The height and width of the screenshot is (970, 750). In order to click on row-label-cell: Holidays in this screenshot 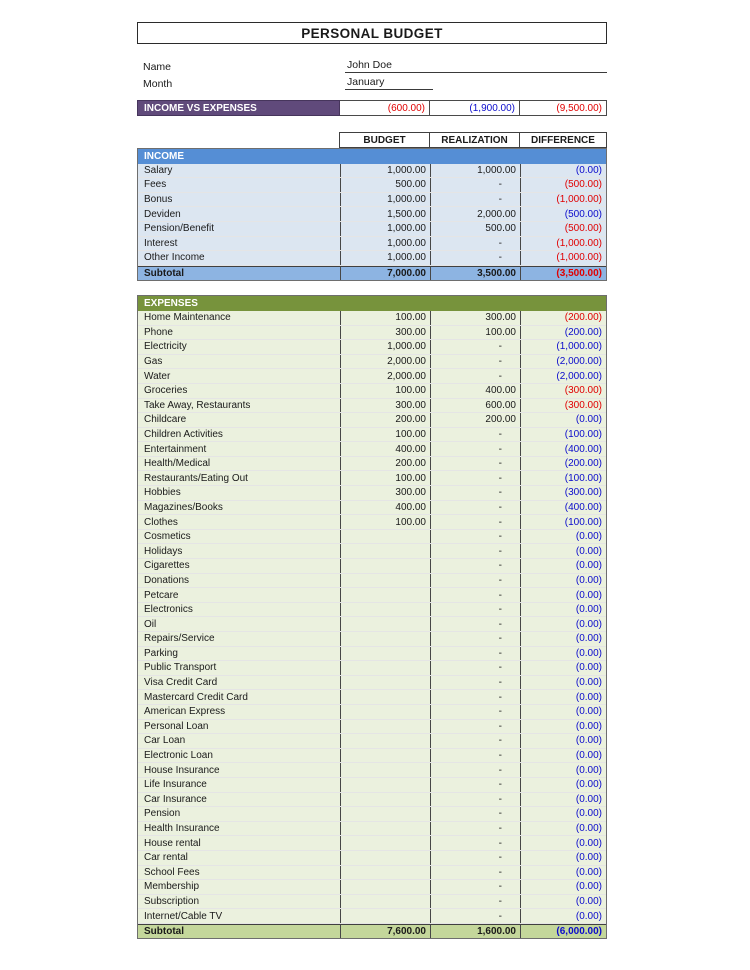, I will do `click(239, 551)`.